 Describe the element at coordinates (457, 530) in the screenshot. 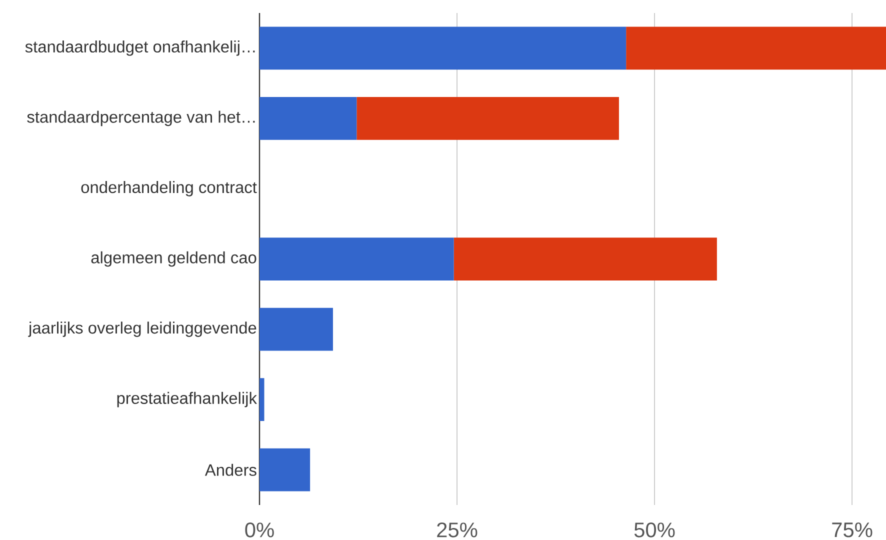

I see `x-tick-label: 25%` at that location.